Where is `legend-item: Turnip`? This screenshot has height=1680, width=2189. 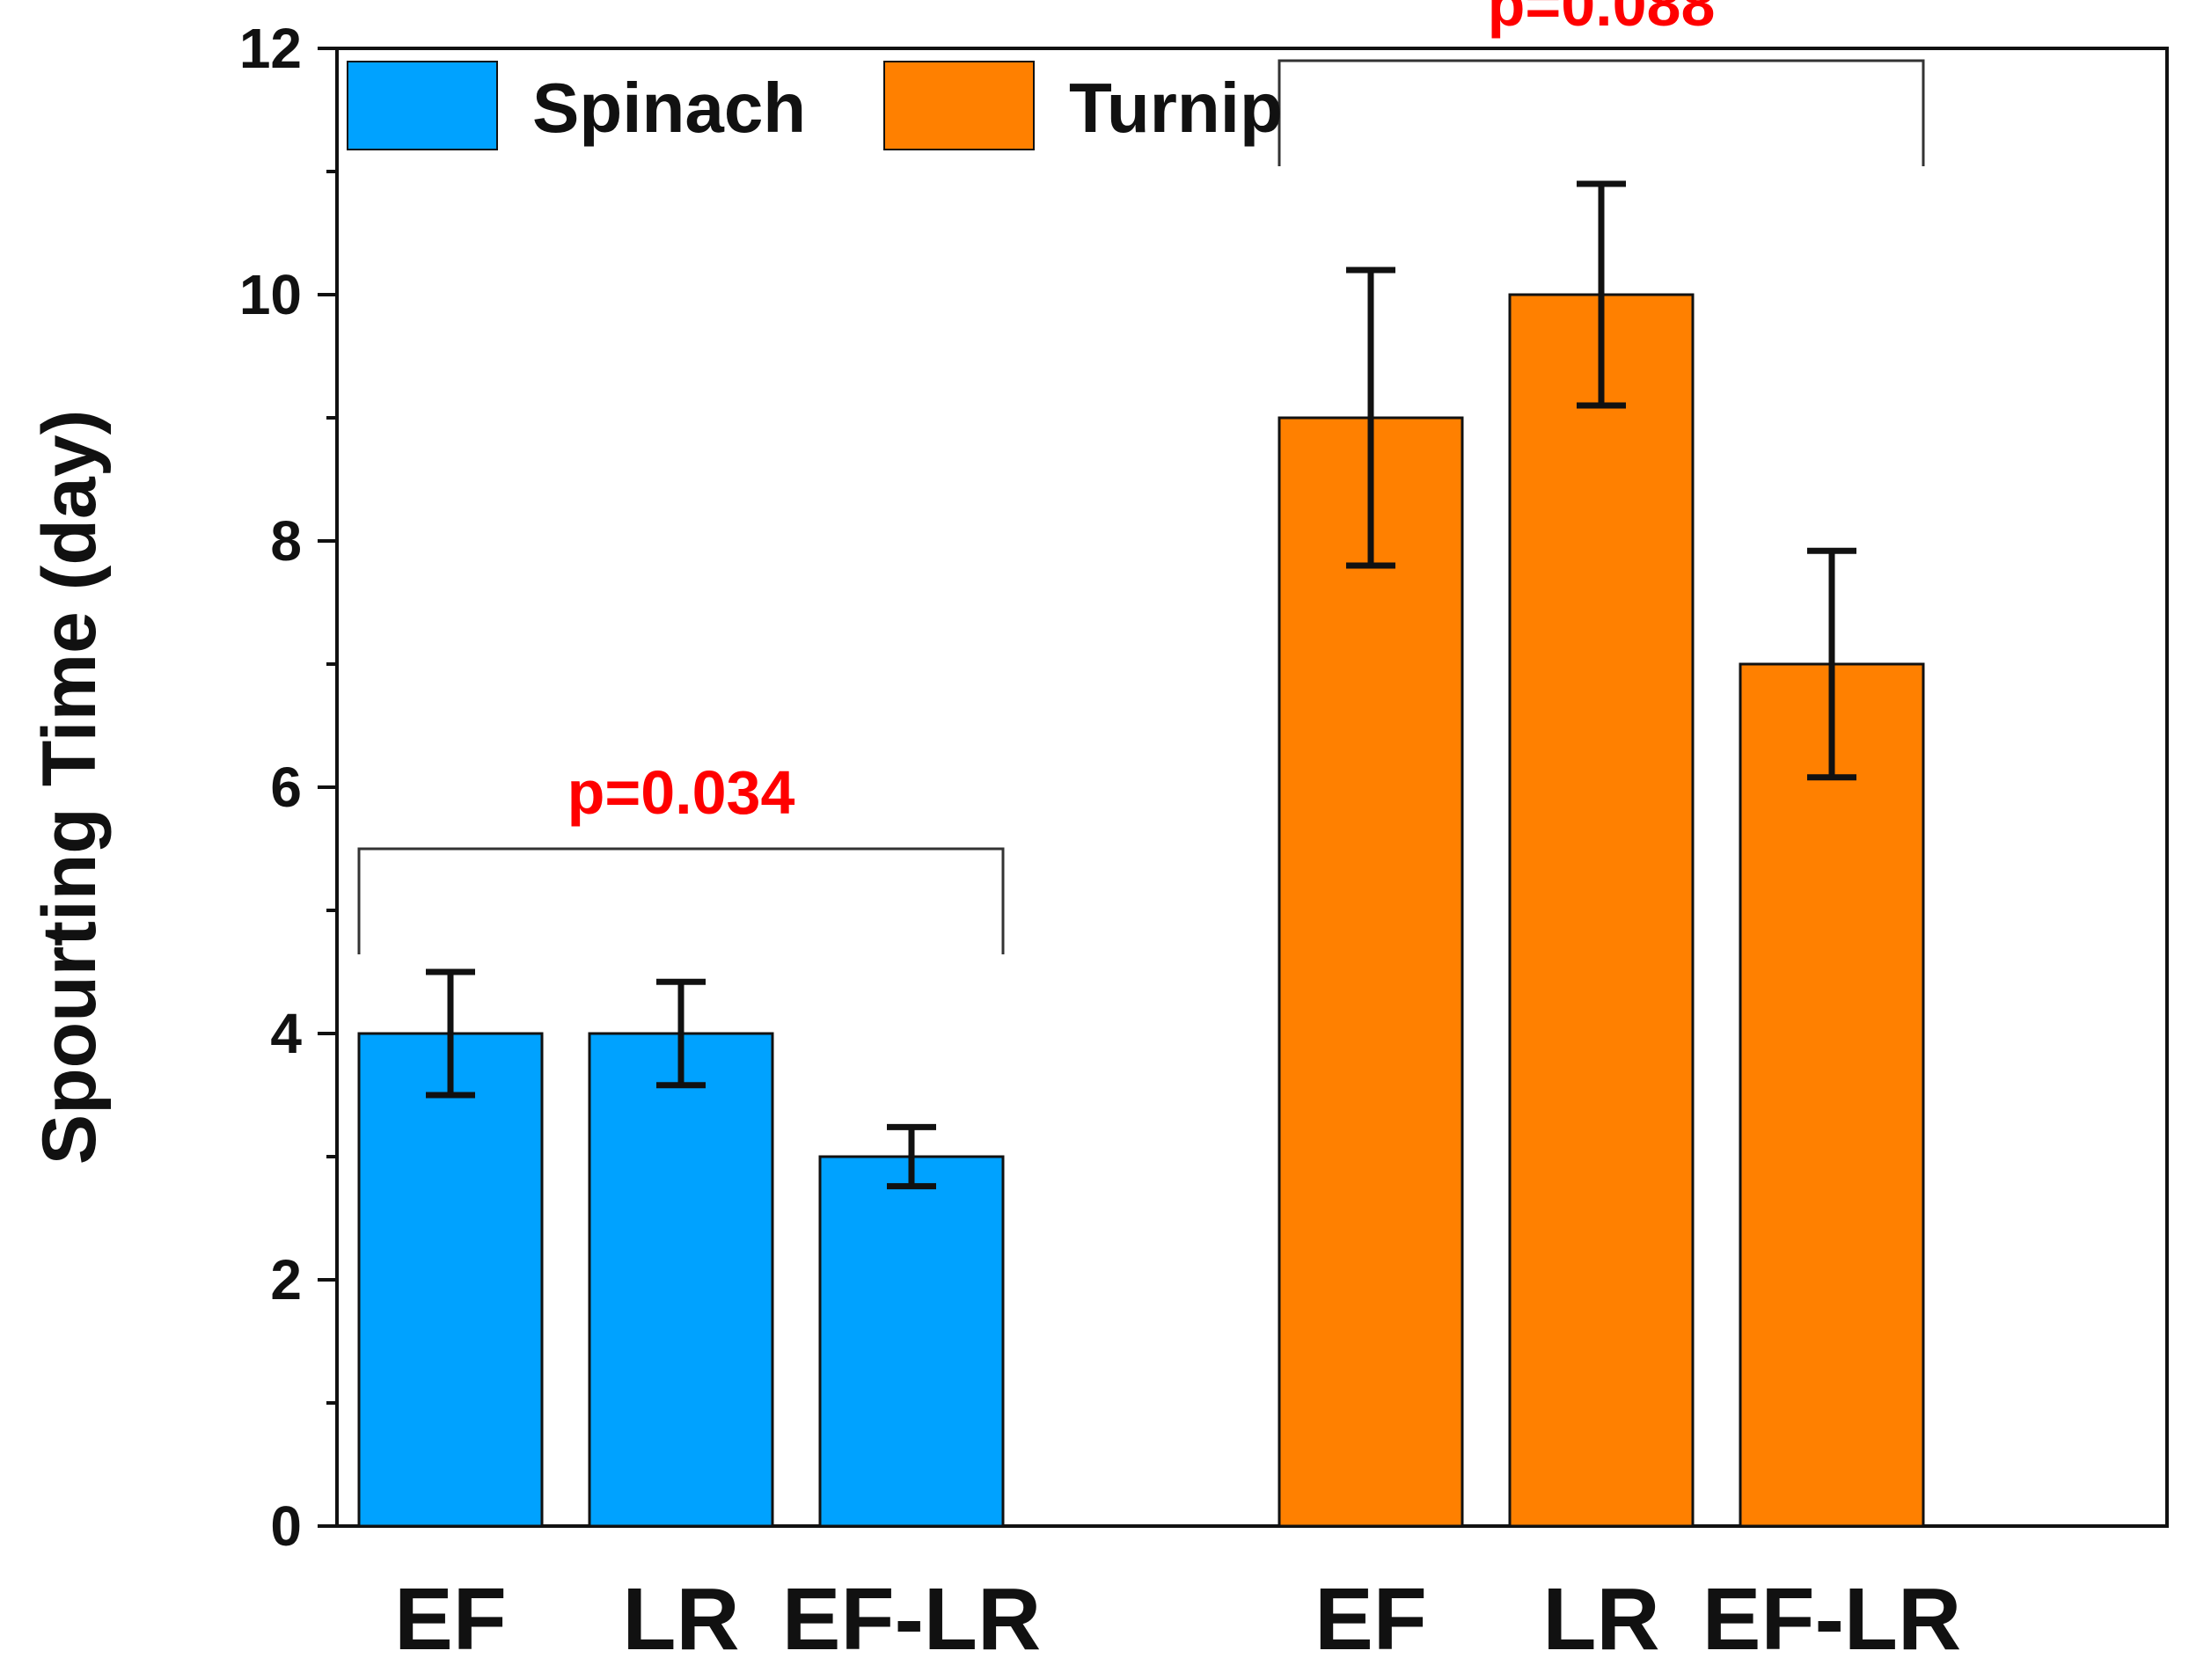 legend-item: Turnip is located at coordinates (1083, 105).